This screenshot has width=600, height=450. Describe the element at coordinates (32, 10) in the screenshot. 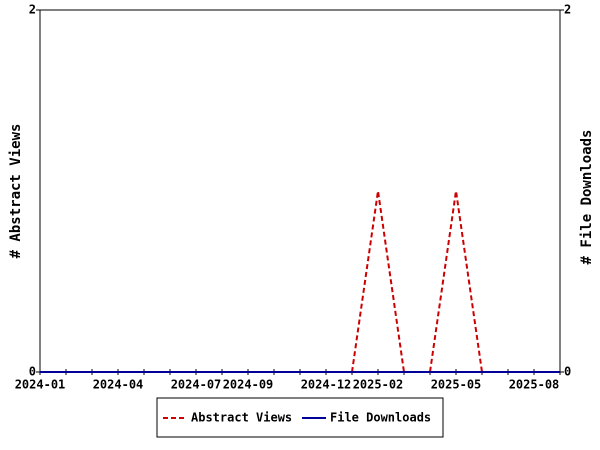

I see `y-tick-label: 2` at that location.